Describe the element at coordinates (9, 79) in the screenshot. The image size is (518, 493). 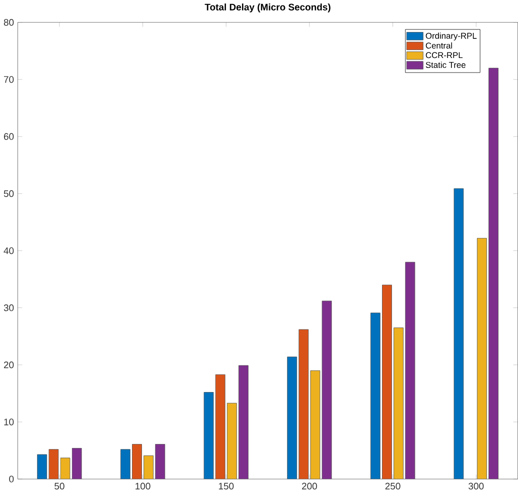
I see `y-tick-label: 70` at that location.